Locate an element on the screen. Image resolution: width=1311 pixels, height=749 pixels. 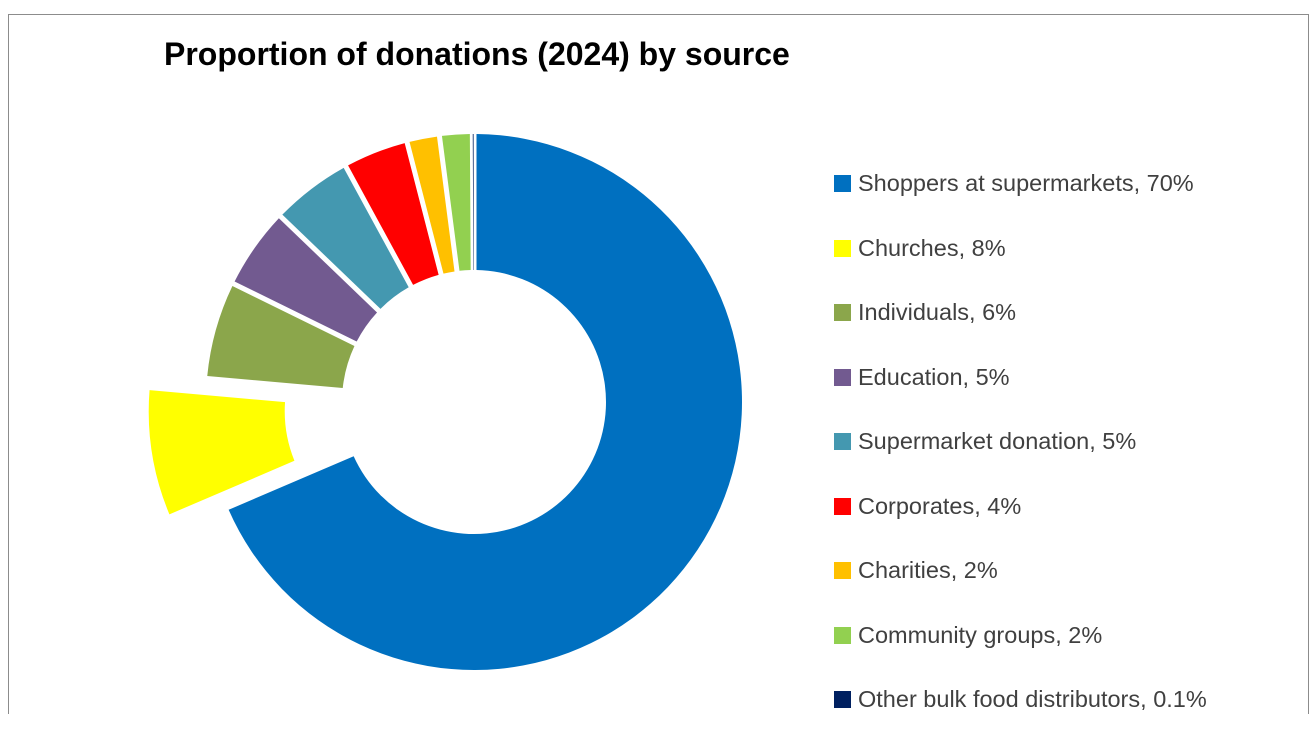
slice-supermarket-donation is located at coordinates (345, 238).